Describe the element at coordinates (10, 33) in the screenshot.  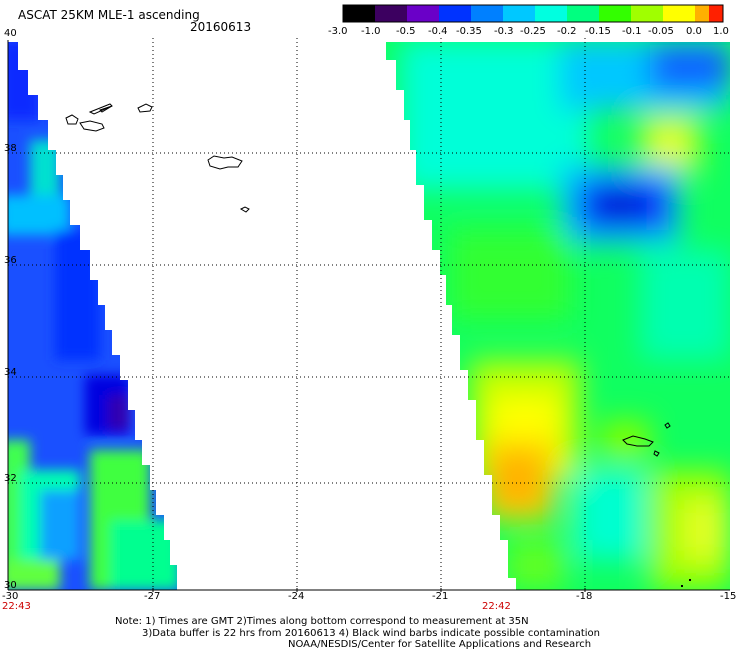
I see `y-tick-label: 40` at that location.